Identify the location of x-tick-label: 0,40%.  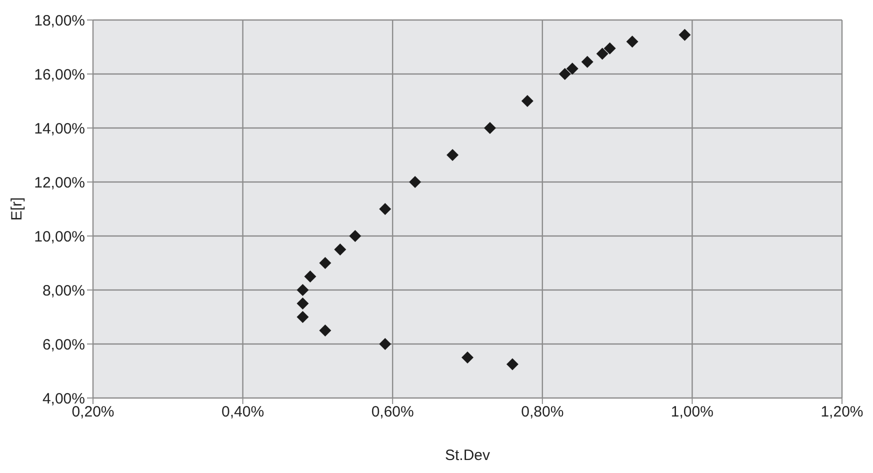
(243, 412).